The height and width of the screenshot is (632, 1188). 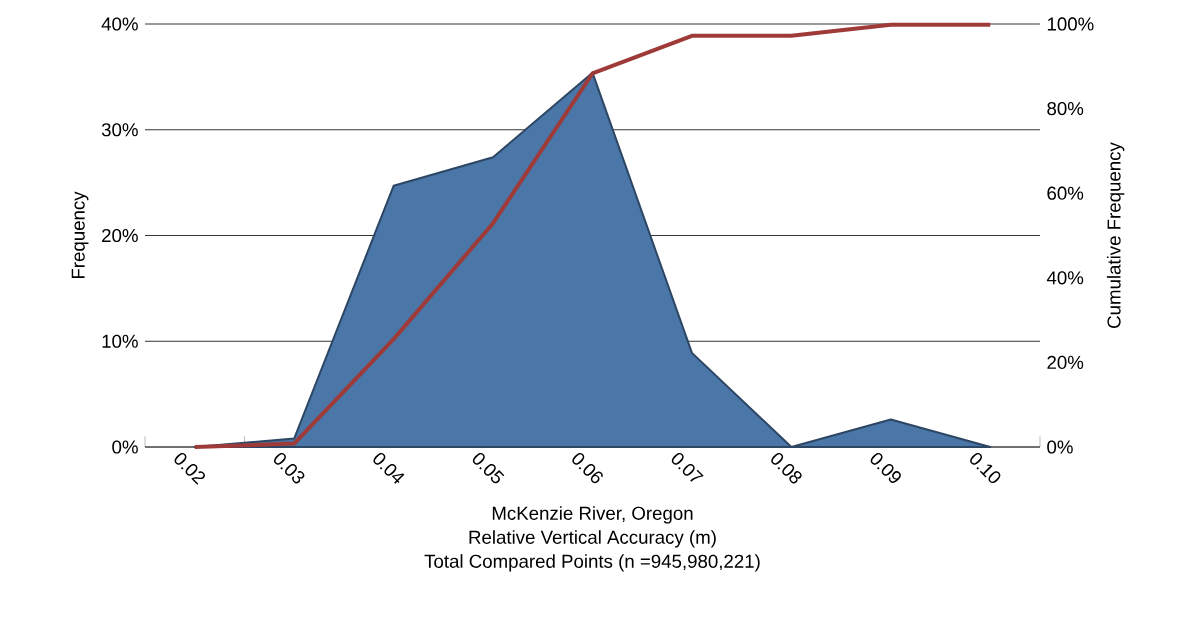 I want to click on x-tick-label: 0.07, so click(x=687, y=467).